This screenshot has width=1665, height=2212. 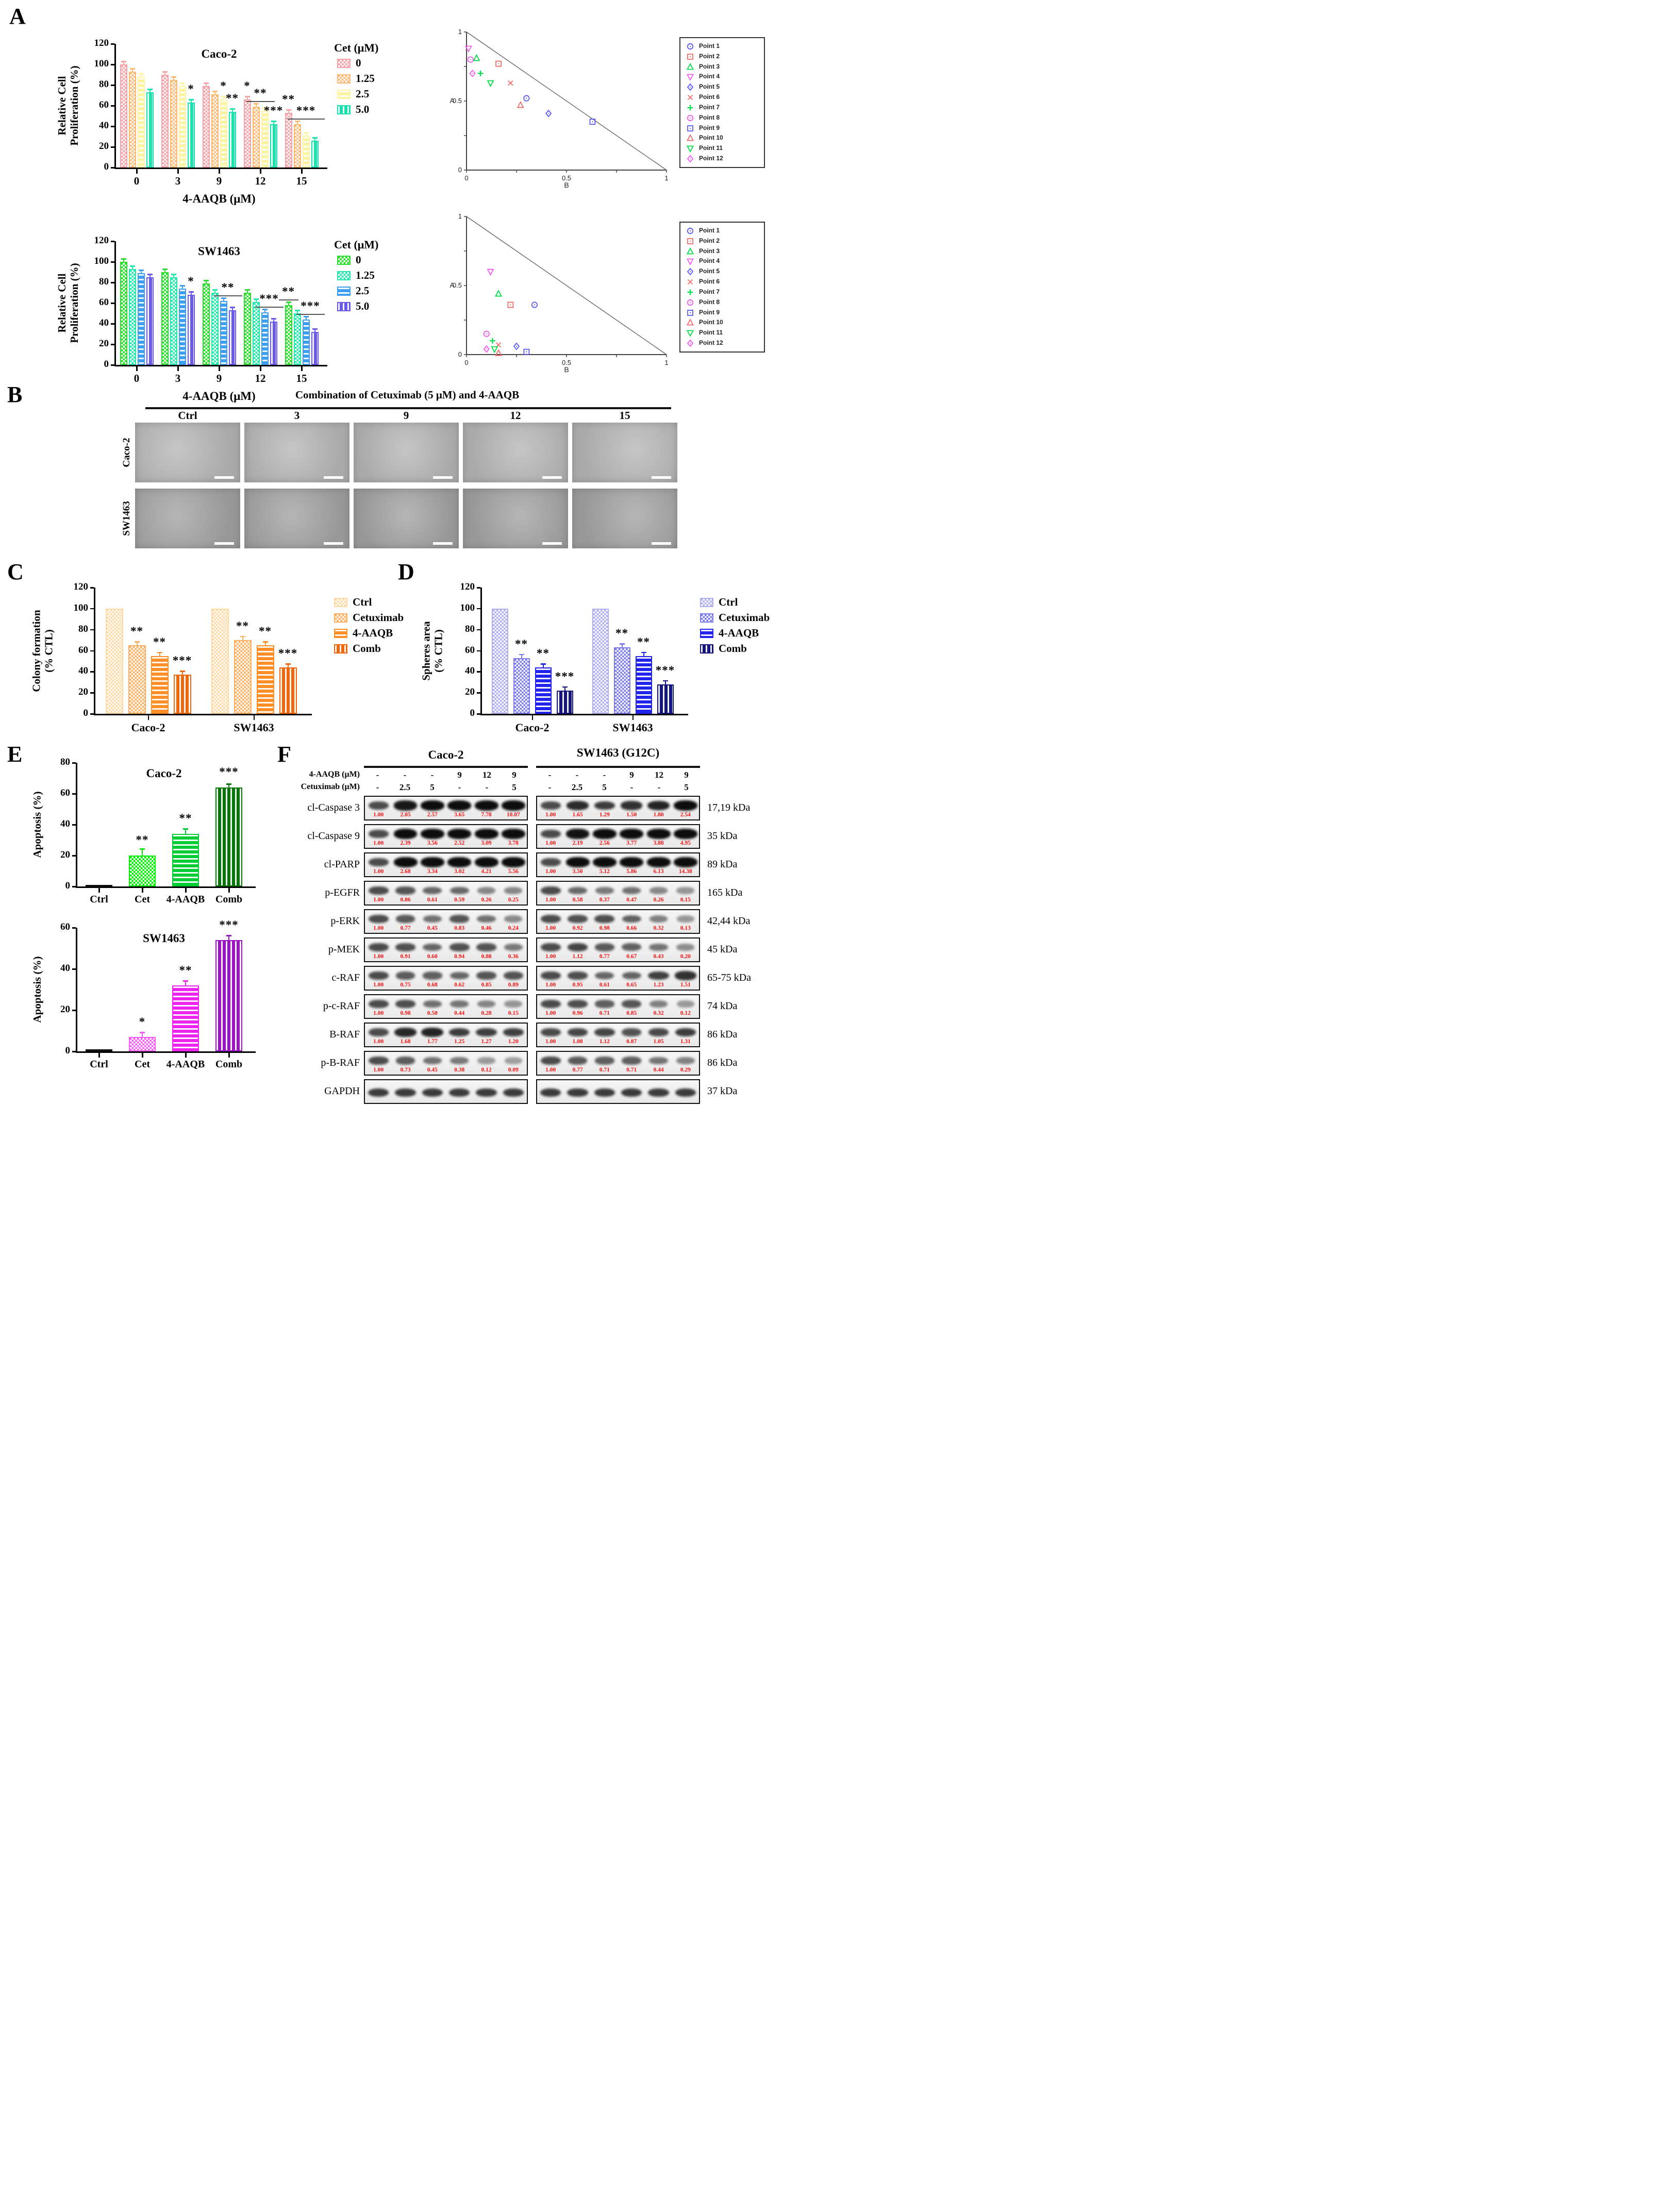 I want to click on blot-band-value: 3.77, so click(x=631, y=843).